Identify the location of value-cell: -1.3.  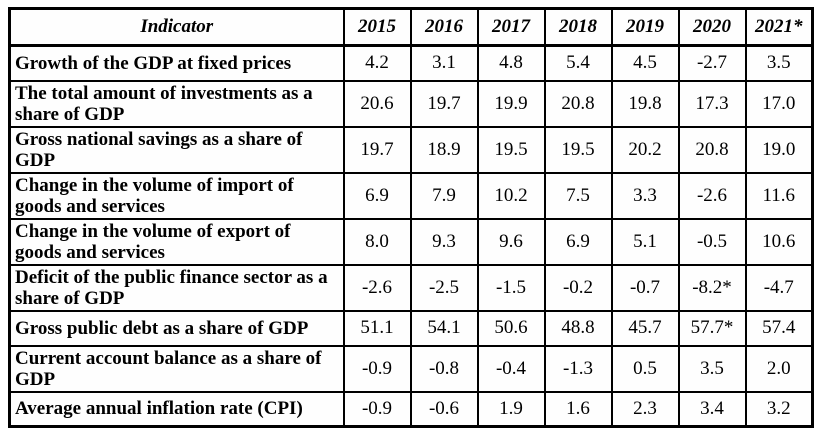
(578, 368).